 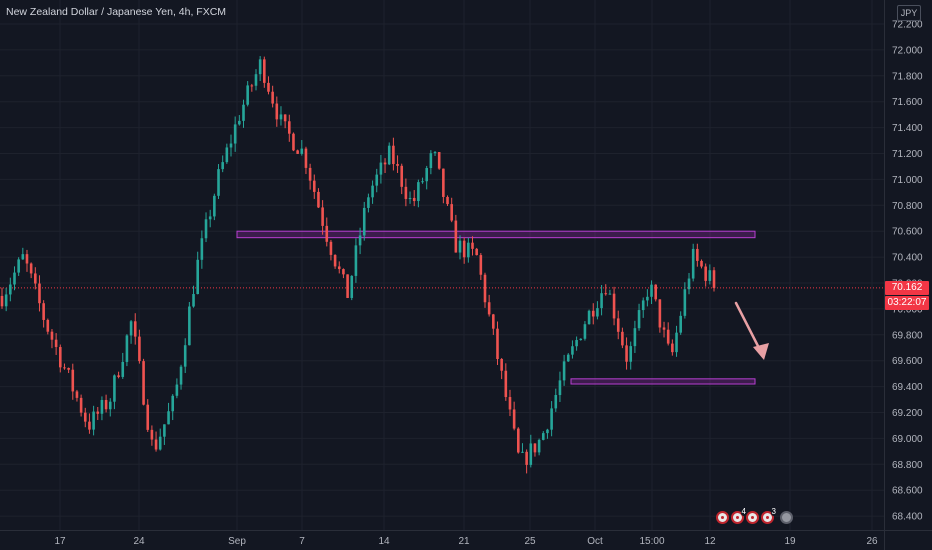 I want to click on zone-rectangle, so click(x=663, y=381).